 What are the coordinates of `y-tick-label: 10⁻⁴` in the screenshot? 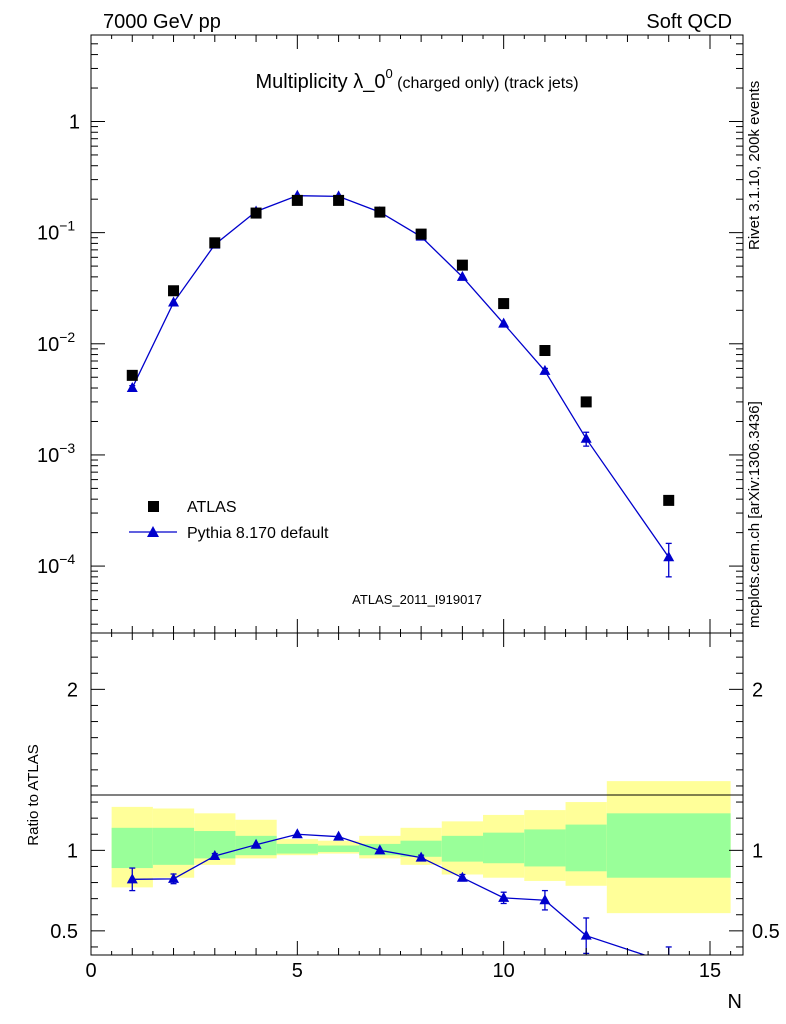 It's located at (56, 564).